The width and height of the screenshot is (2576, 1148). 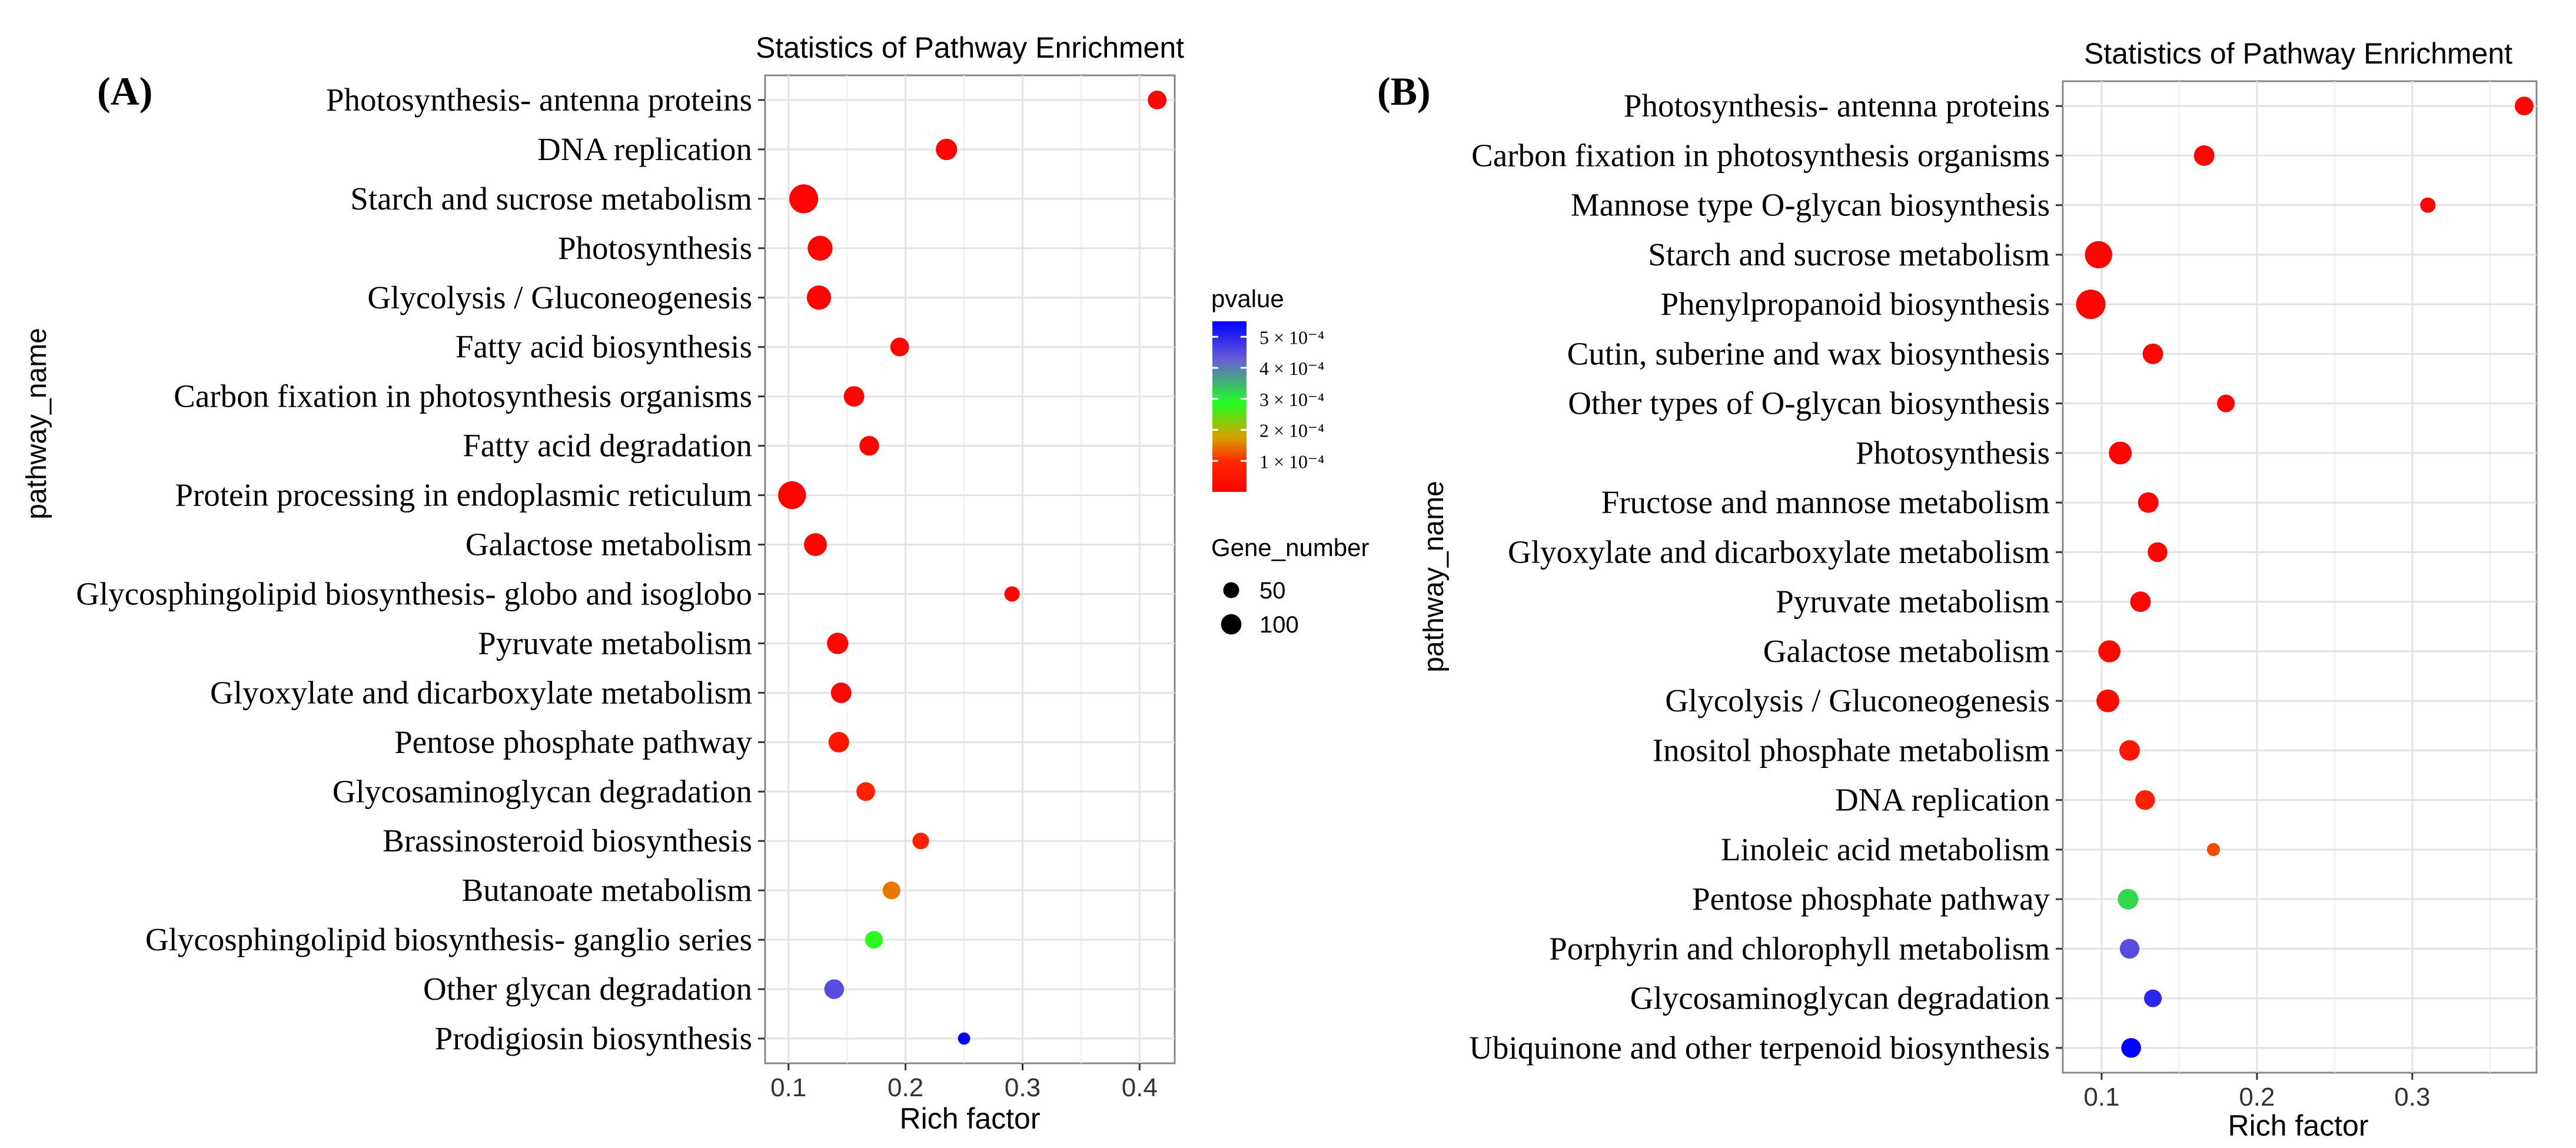 What do you see at coordinates (609, 545) in the screenshot?
I see `y-tick-label-a: Galactose metabolism` at bounding box center [609, 545].